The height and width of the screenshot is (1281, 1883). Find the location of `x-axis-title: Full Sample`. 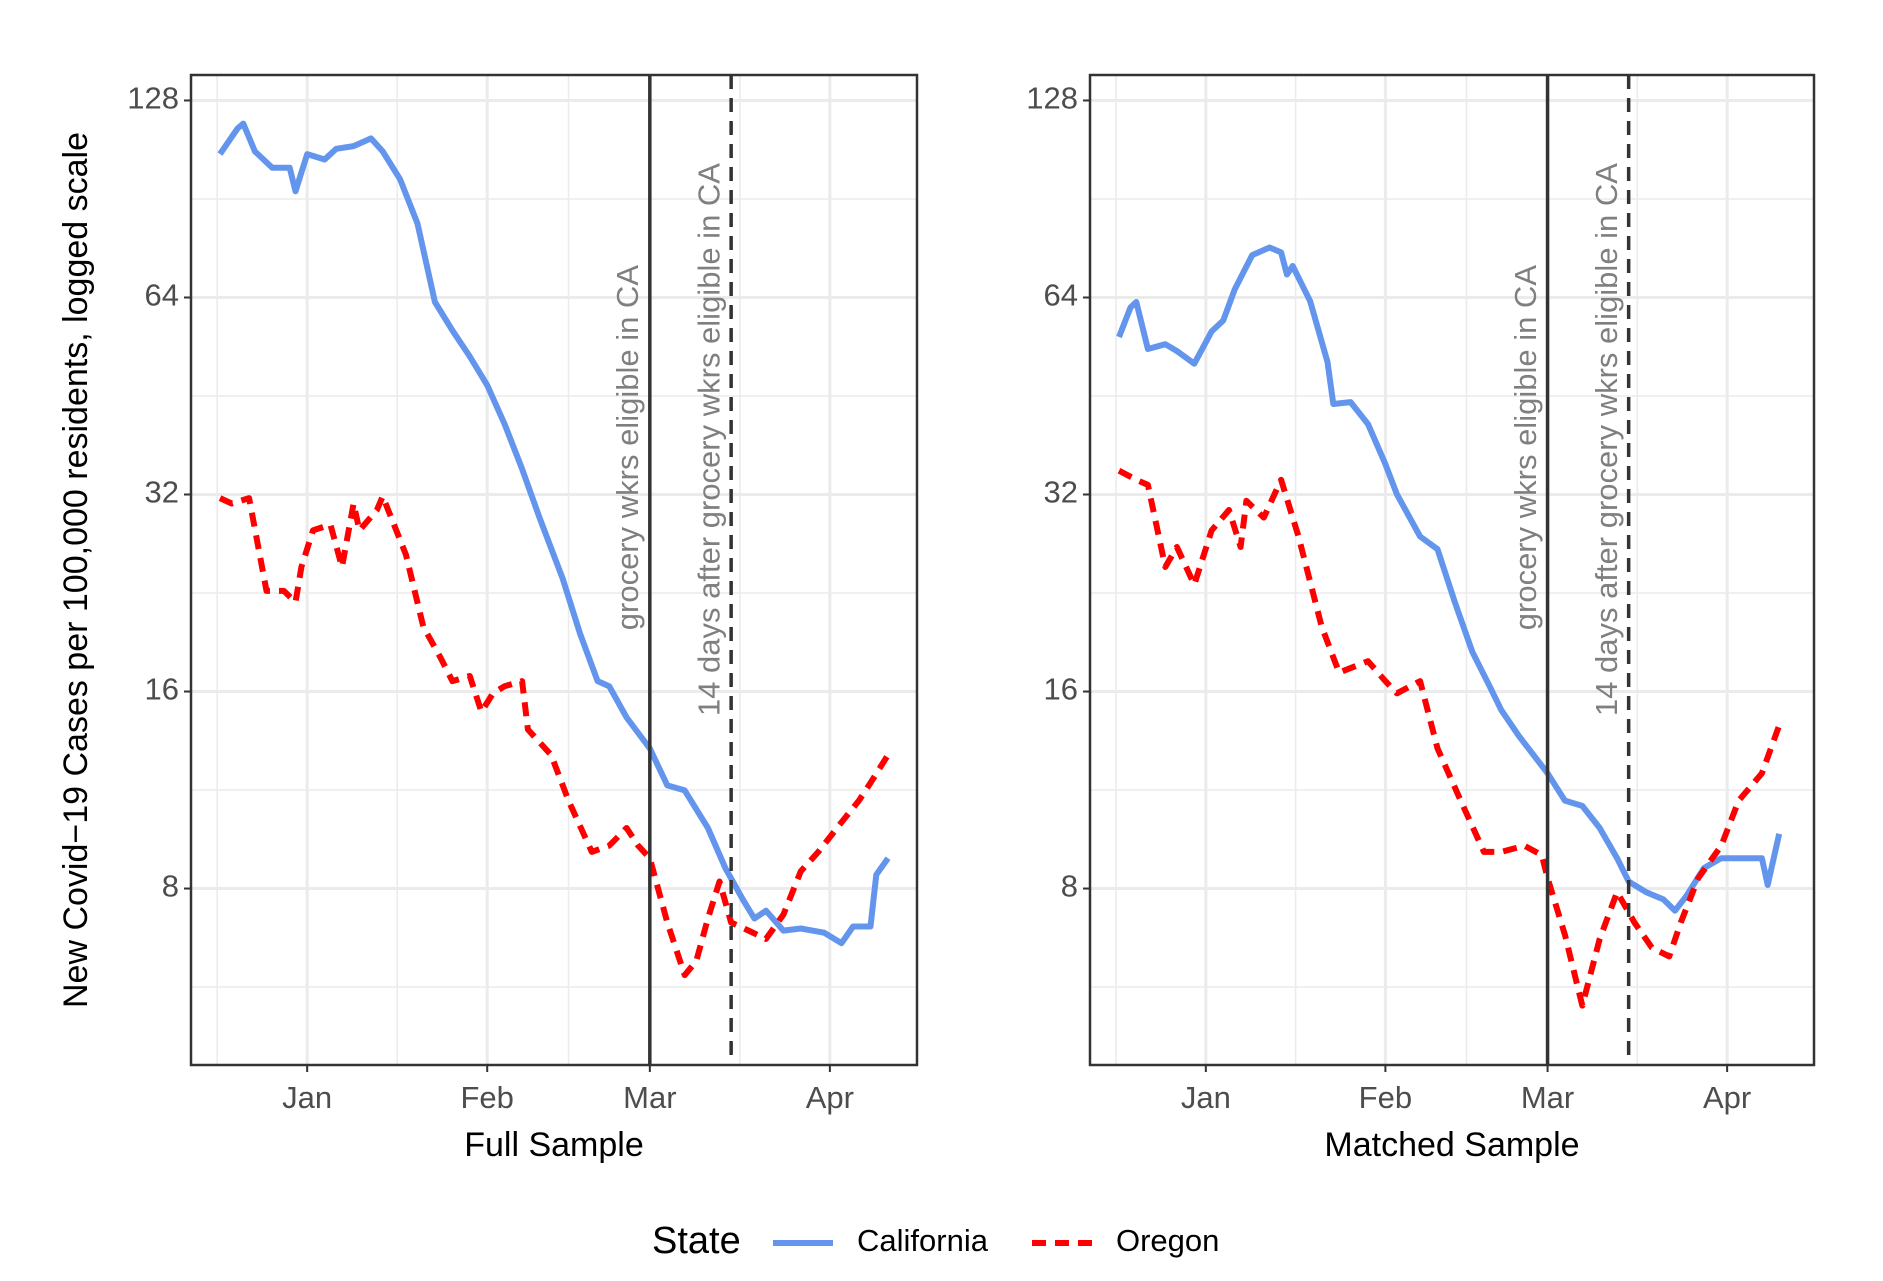

x-axis-title: Full Sample is located at coordinates (554, 1145).